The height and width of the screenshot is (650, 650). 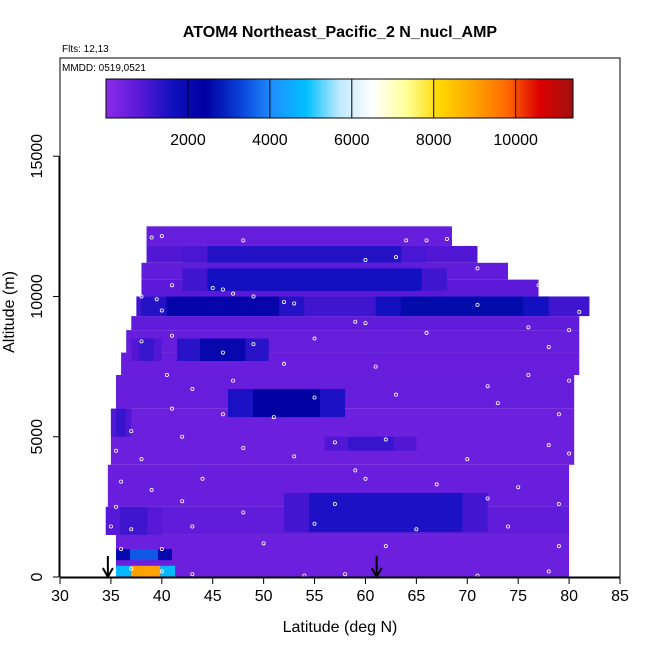 I want to click on colorbar: 2000 4000 6000 8000 10000, so click(x=339, y=113).